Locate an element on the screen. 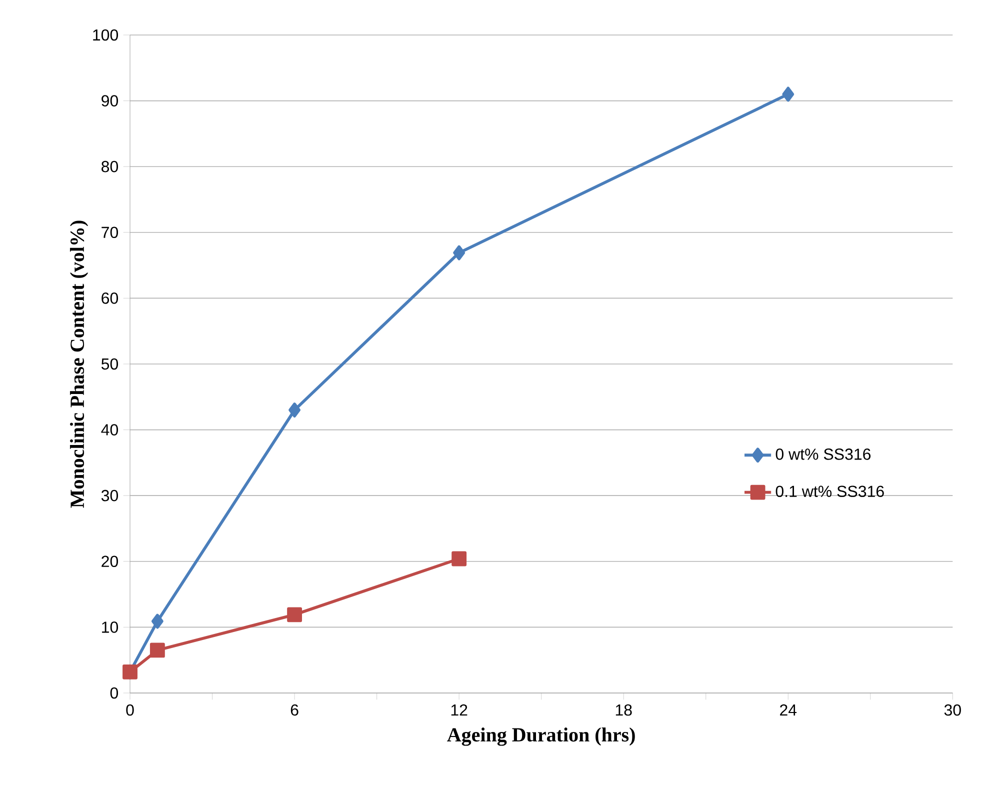 This screenshot has height=796, width=982. x-tick-label: 6 is located at coordinates (294, 710).